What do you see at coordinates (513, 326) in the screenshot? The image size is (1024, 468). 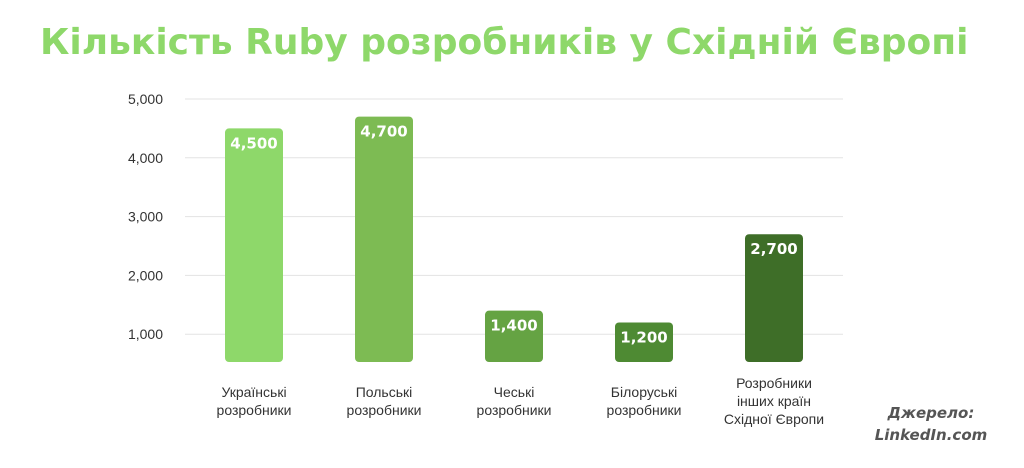 I see `data-label: 1,400` at bounding box center [513, 326].